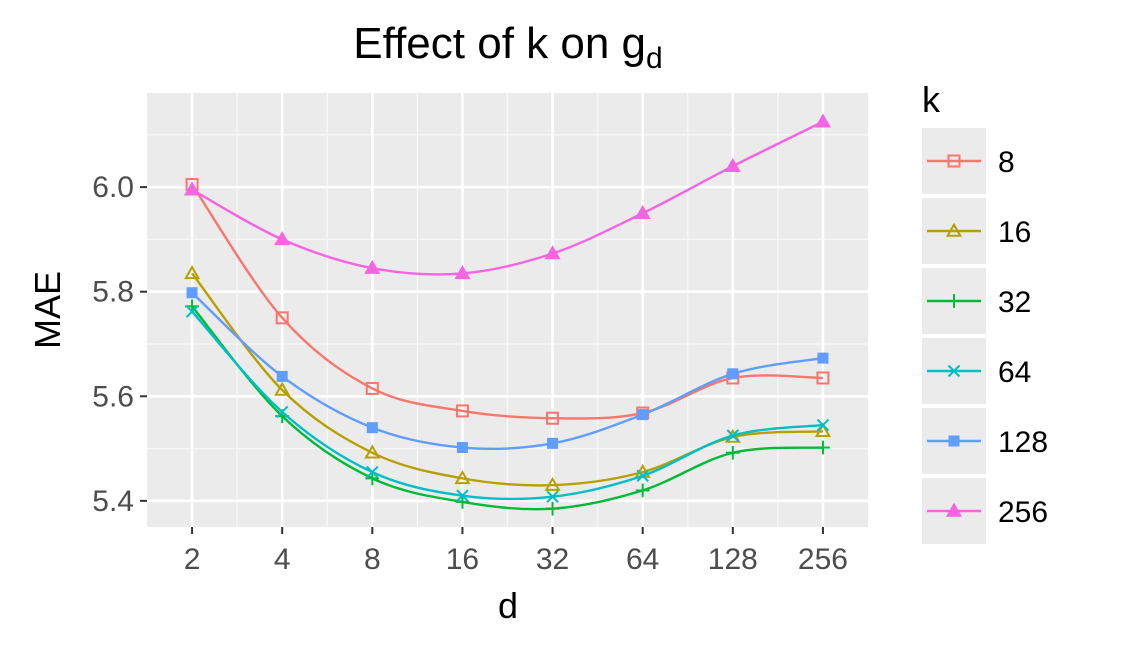 This screenshot has height=649, width=1125. What do you see at coordinates (642, 559) in the screenshot?
I see `x-tick-label: 64` at bounding box center [642, 559].